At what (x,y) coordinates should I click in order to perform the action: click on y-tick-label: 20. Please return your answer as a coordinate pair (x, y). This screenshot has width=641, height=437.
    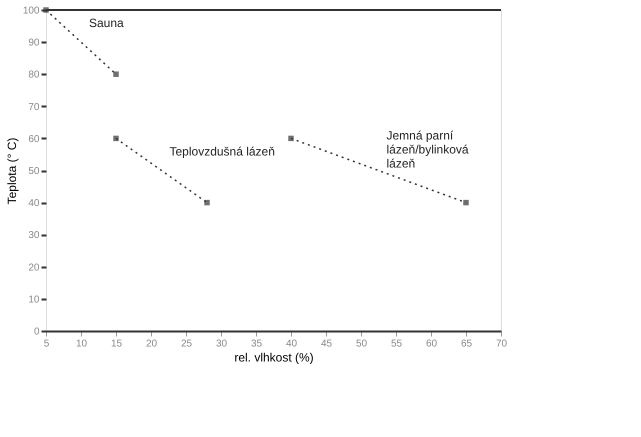
    Looking at the image, I should click on (34, 268).